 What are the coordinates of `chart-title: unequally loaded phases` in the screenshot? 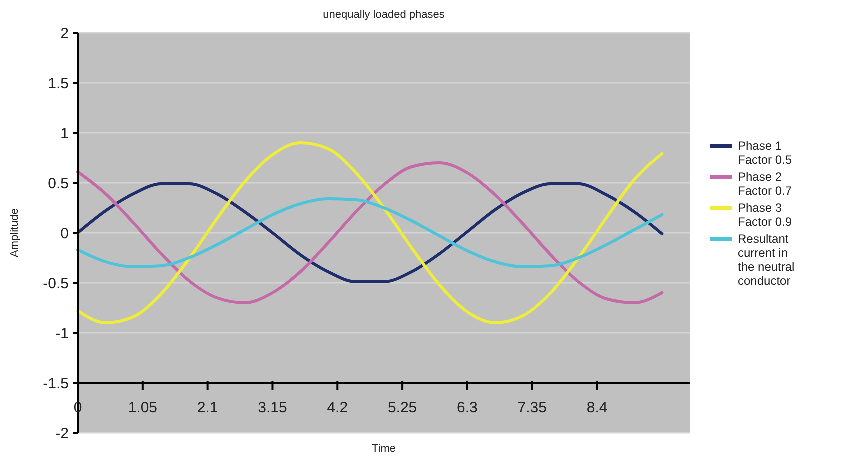 It's located at (384, 15).